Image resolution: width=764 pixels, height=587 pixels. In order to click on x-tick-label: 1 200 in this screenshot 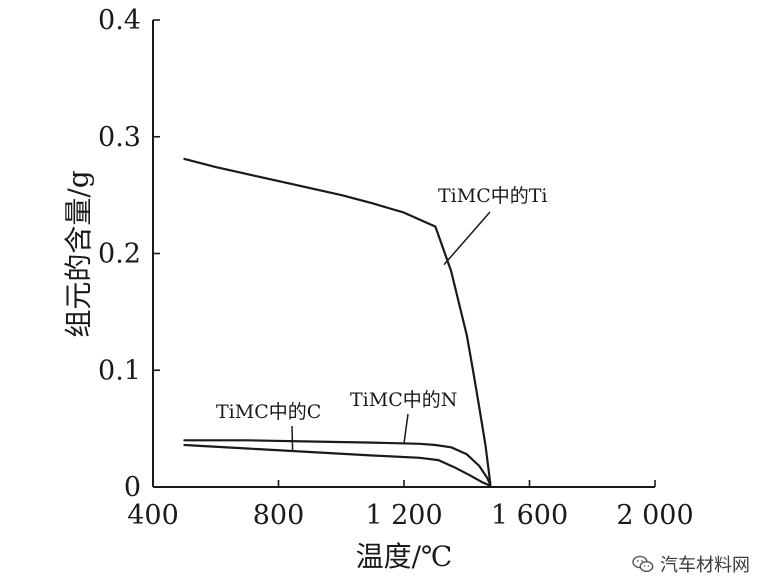, I will do `click(403, 515)`.